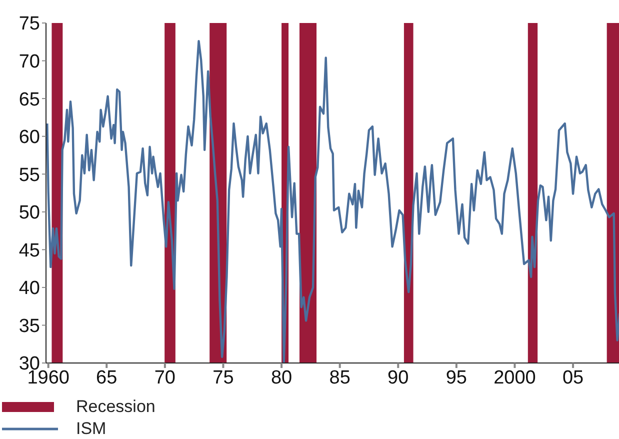  What do you see at coordinates (29, 251) in the screenshot?
I see `y-tick-label: 45` at bounding box center [29, 251].